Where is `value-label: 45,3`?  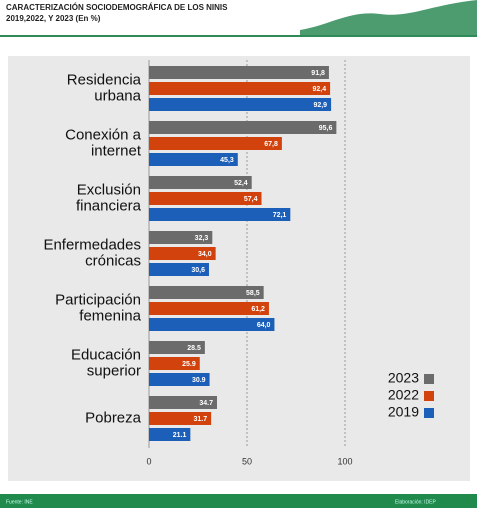 value-label: 45,3 is located at coordinates (227, 160).